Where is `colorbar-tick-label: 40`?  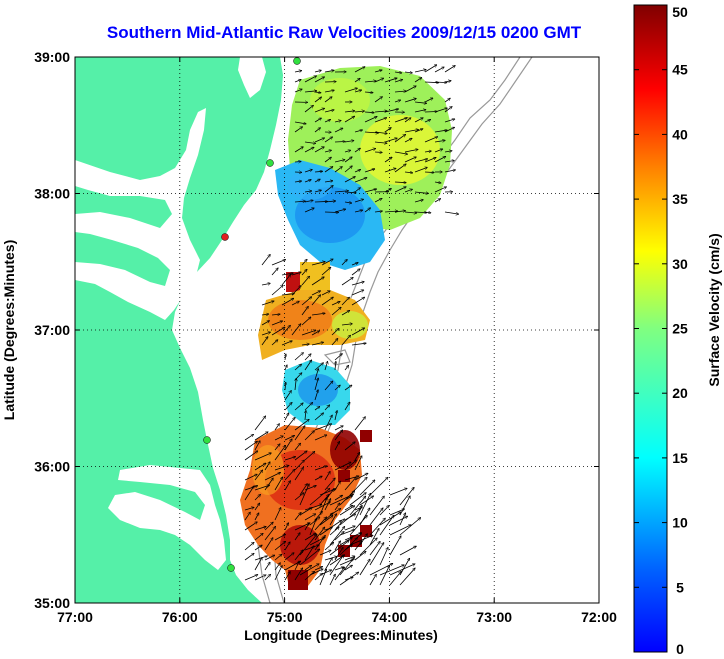
colorbar-tick-label: 40 is located at coordinates (680, 134).